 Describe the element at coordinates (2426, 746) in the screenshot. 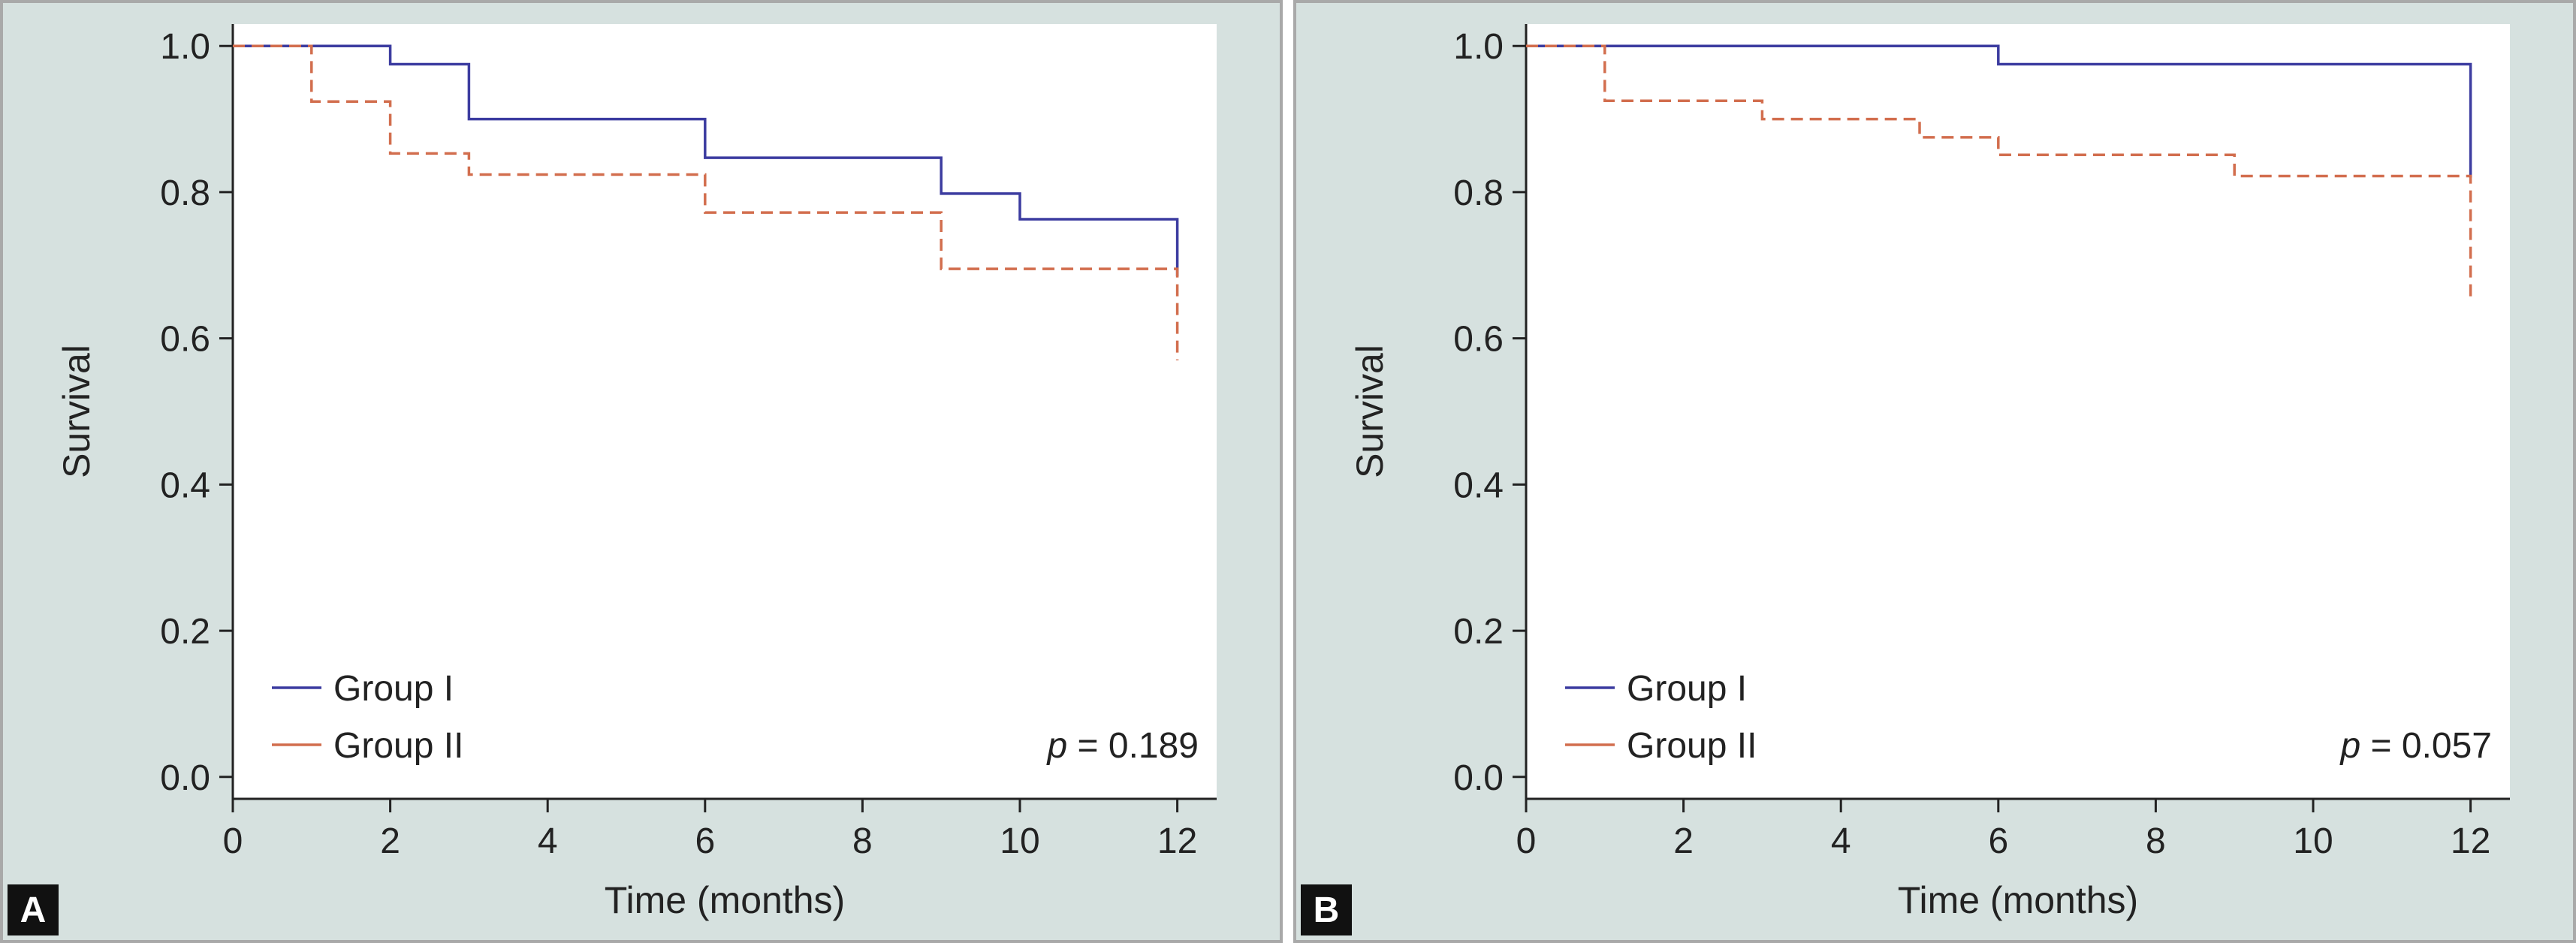

I see `p-value: = 0.057` at that location.